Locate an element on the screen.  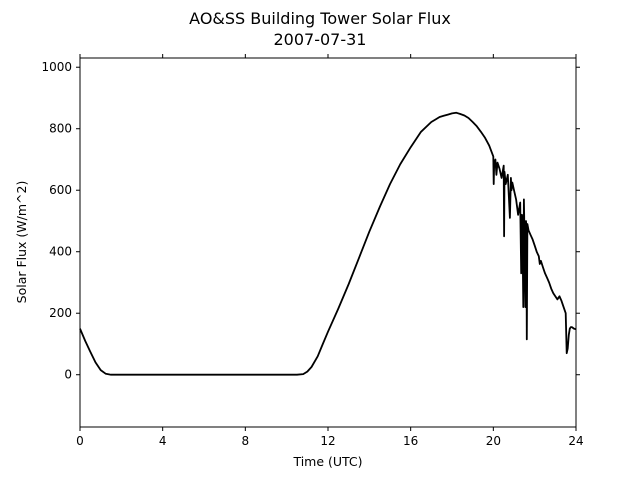
y-tick-label: 600 is located at coordinates (60, 190).